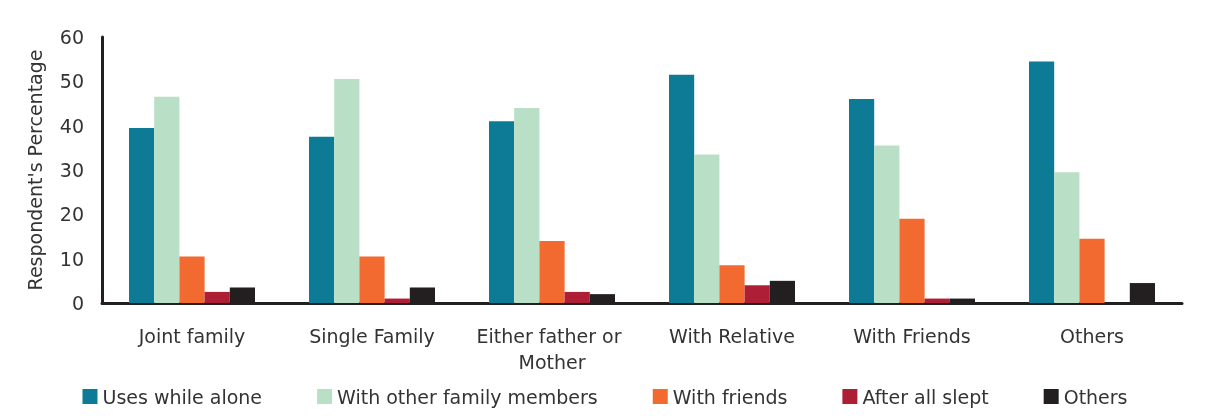 This screenshot has height=419, width=1210. What do you see at coordinates (71, 170) in the screenshot?
I see `y-tick-label: 30` at bounding box center [71, 170].